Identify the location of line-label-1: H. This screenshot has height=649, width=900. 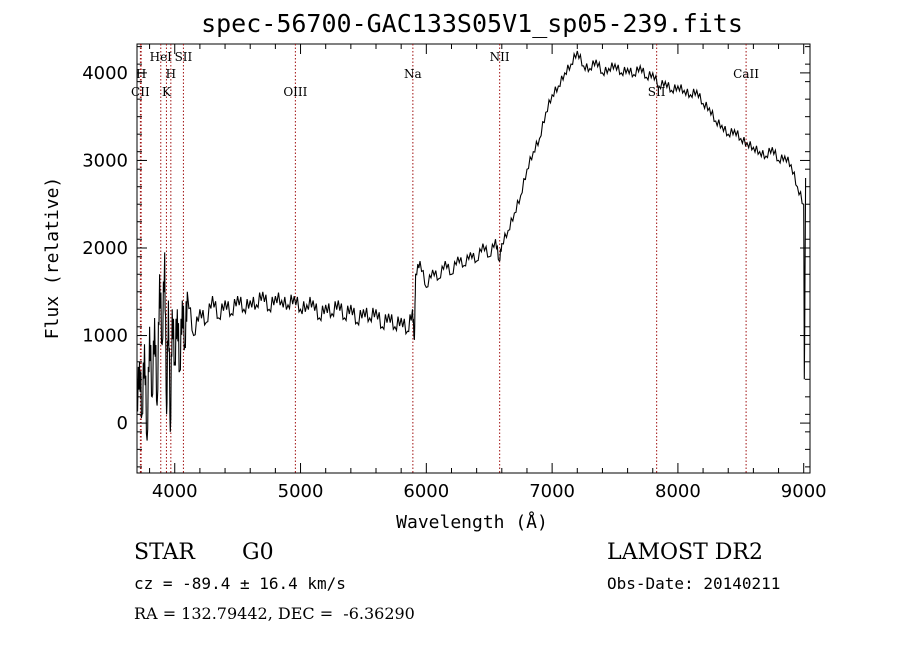
(141, 74).